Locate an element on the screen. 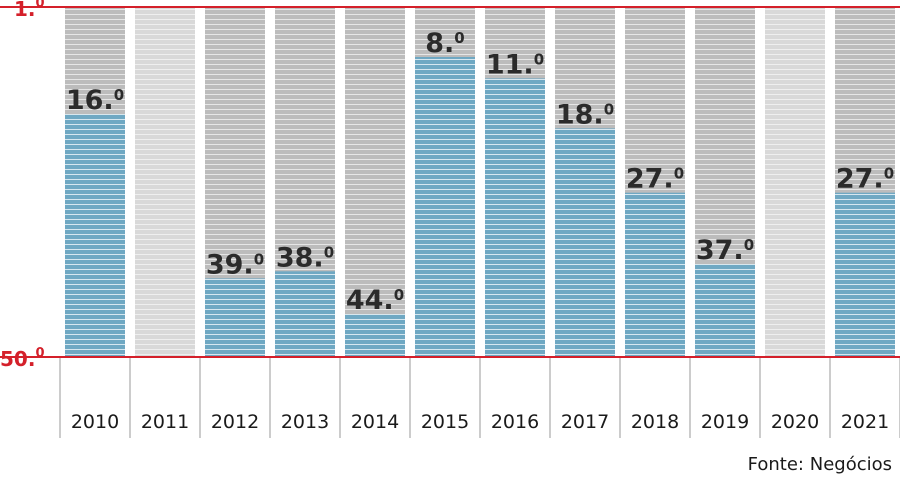 This screenshot has height=478, width=900. value-label-2014: 44.0 is located at coordinates (375, 300).